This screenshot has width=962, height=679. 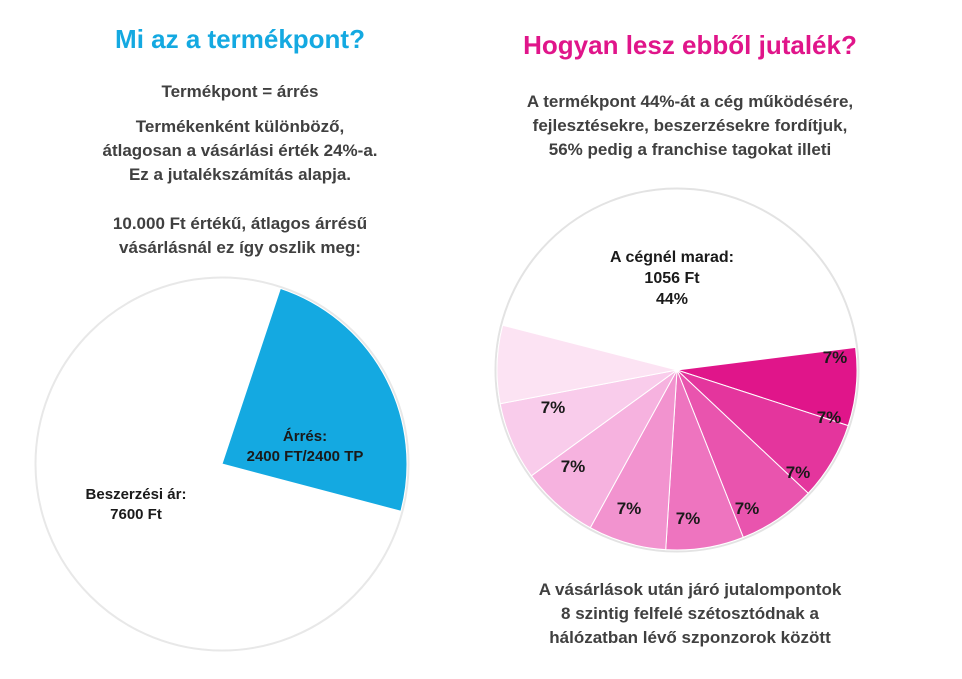 I want to click on left-paragraph-1-line: Termékenként különböző,, so click(x=240, y=126).